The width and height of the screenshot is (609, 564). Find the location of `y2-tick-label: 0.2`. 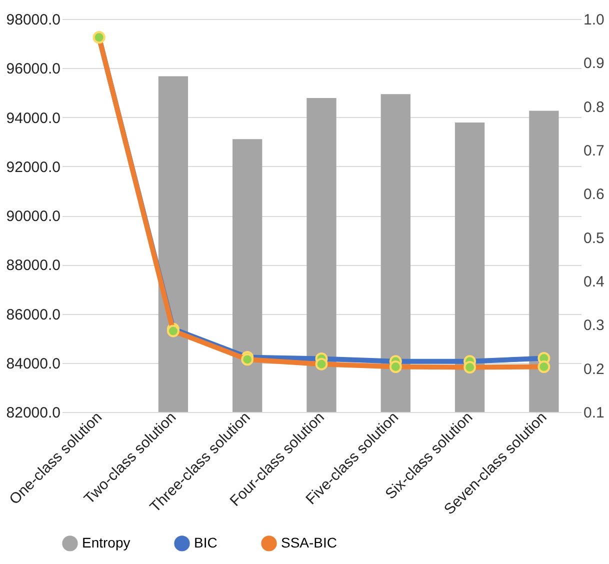

y2-tick-label: 0.2 is located at coordinates (594, 369).